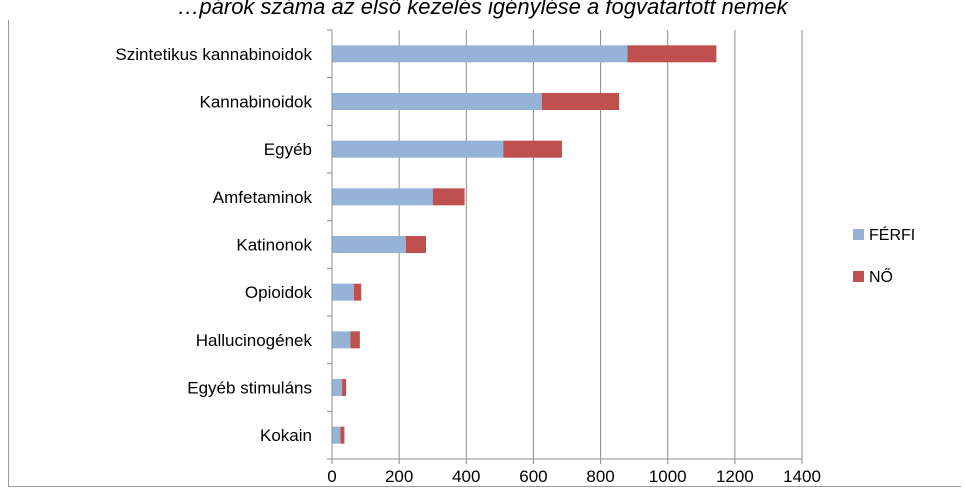 Image resolution: width=965 pixels, height=491 pixels. What do you see at coordinates (274, 245) in the screenshot?
I see `category-label: Katinonok` at bounding box center [274, 245].